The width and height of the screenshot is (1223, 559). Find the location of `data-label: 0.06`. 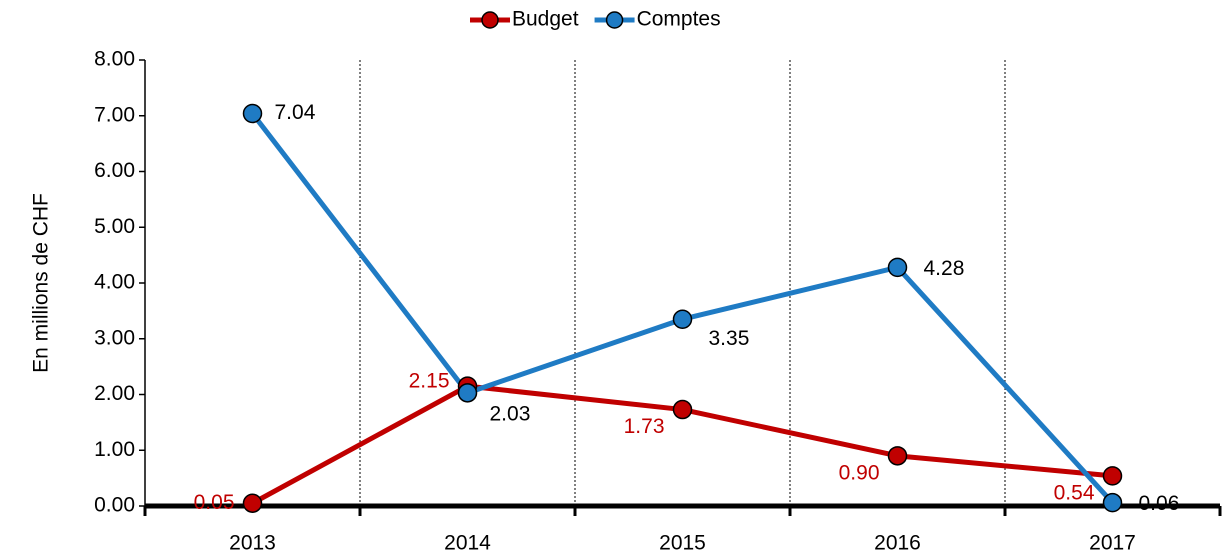

data-label: 0.06 is located at coordinates (1159, 503).